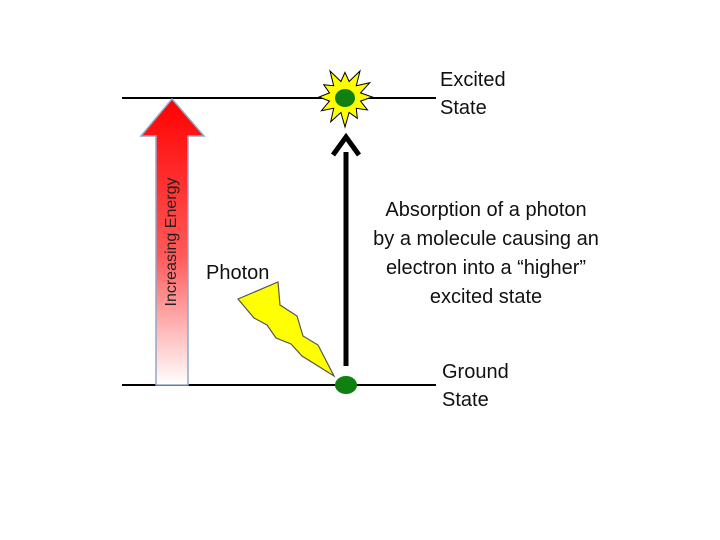 The height and width of the screenshot is (540, 720). Describe the element at coordinates (473, 80) in the screenshot. I see `excited-label-line: Excited` at that location.